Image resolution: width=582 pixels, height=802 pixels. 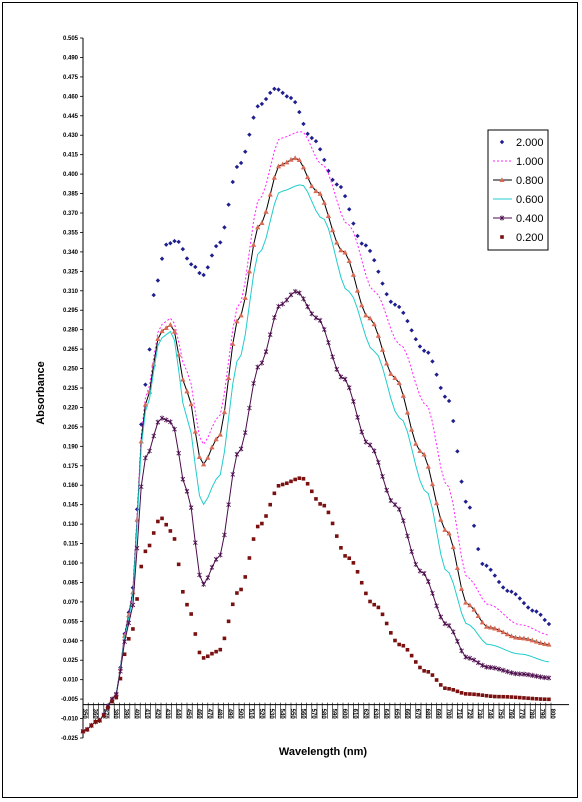 What do you see at coordinates (518, 190) in the screenshot?
I see `legend: 2.000 1.000 0.800 0.600 0.400 0.200` at bounding box center [518, 190].